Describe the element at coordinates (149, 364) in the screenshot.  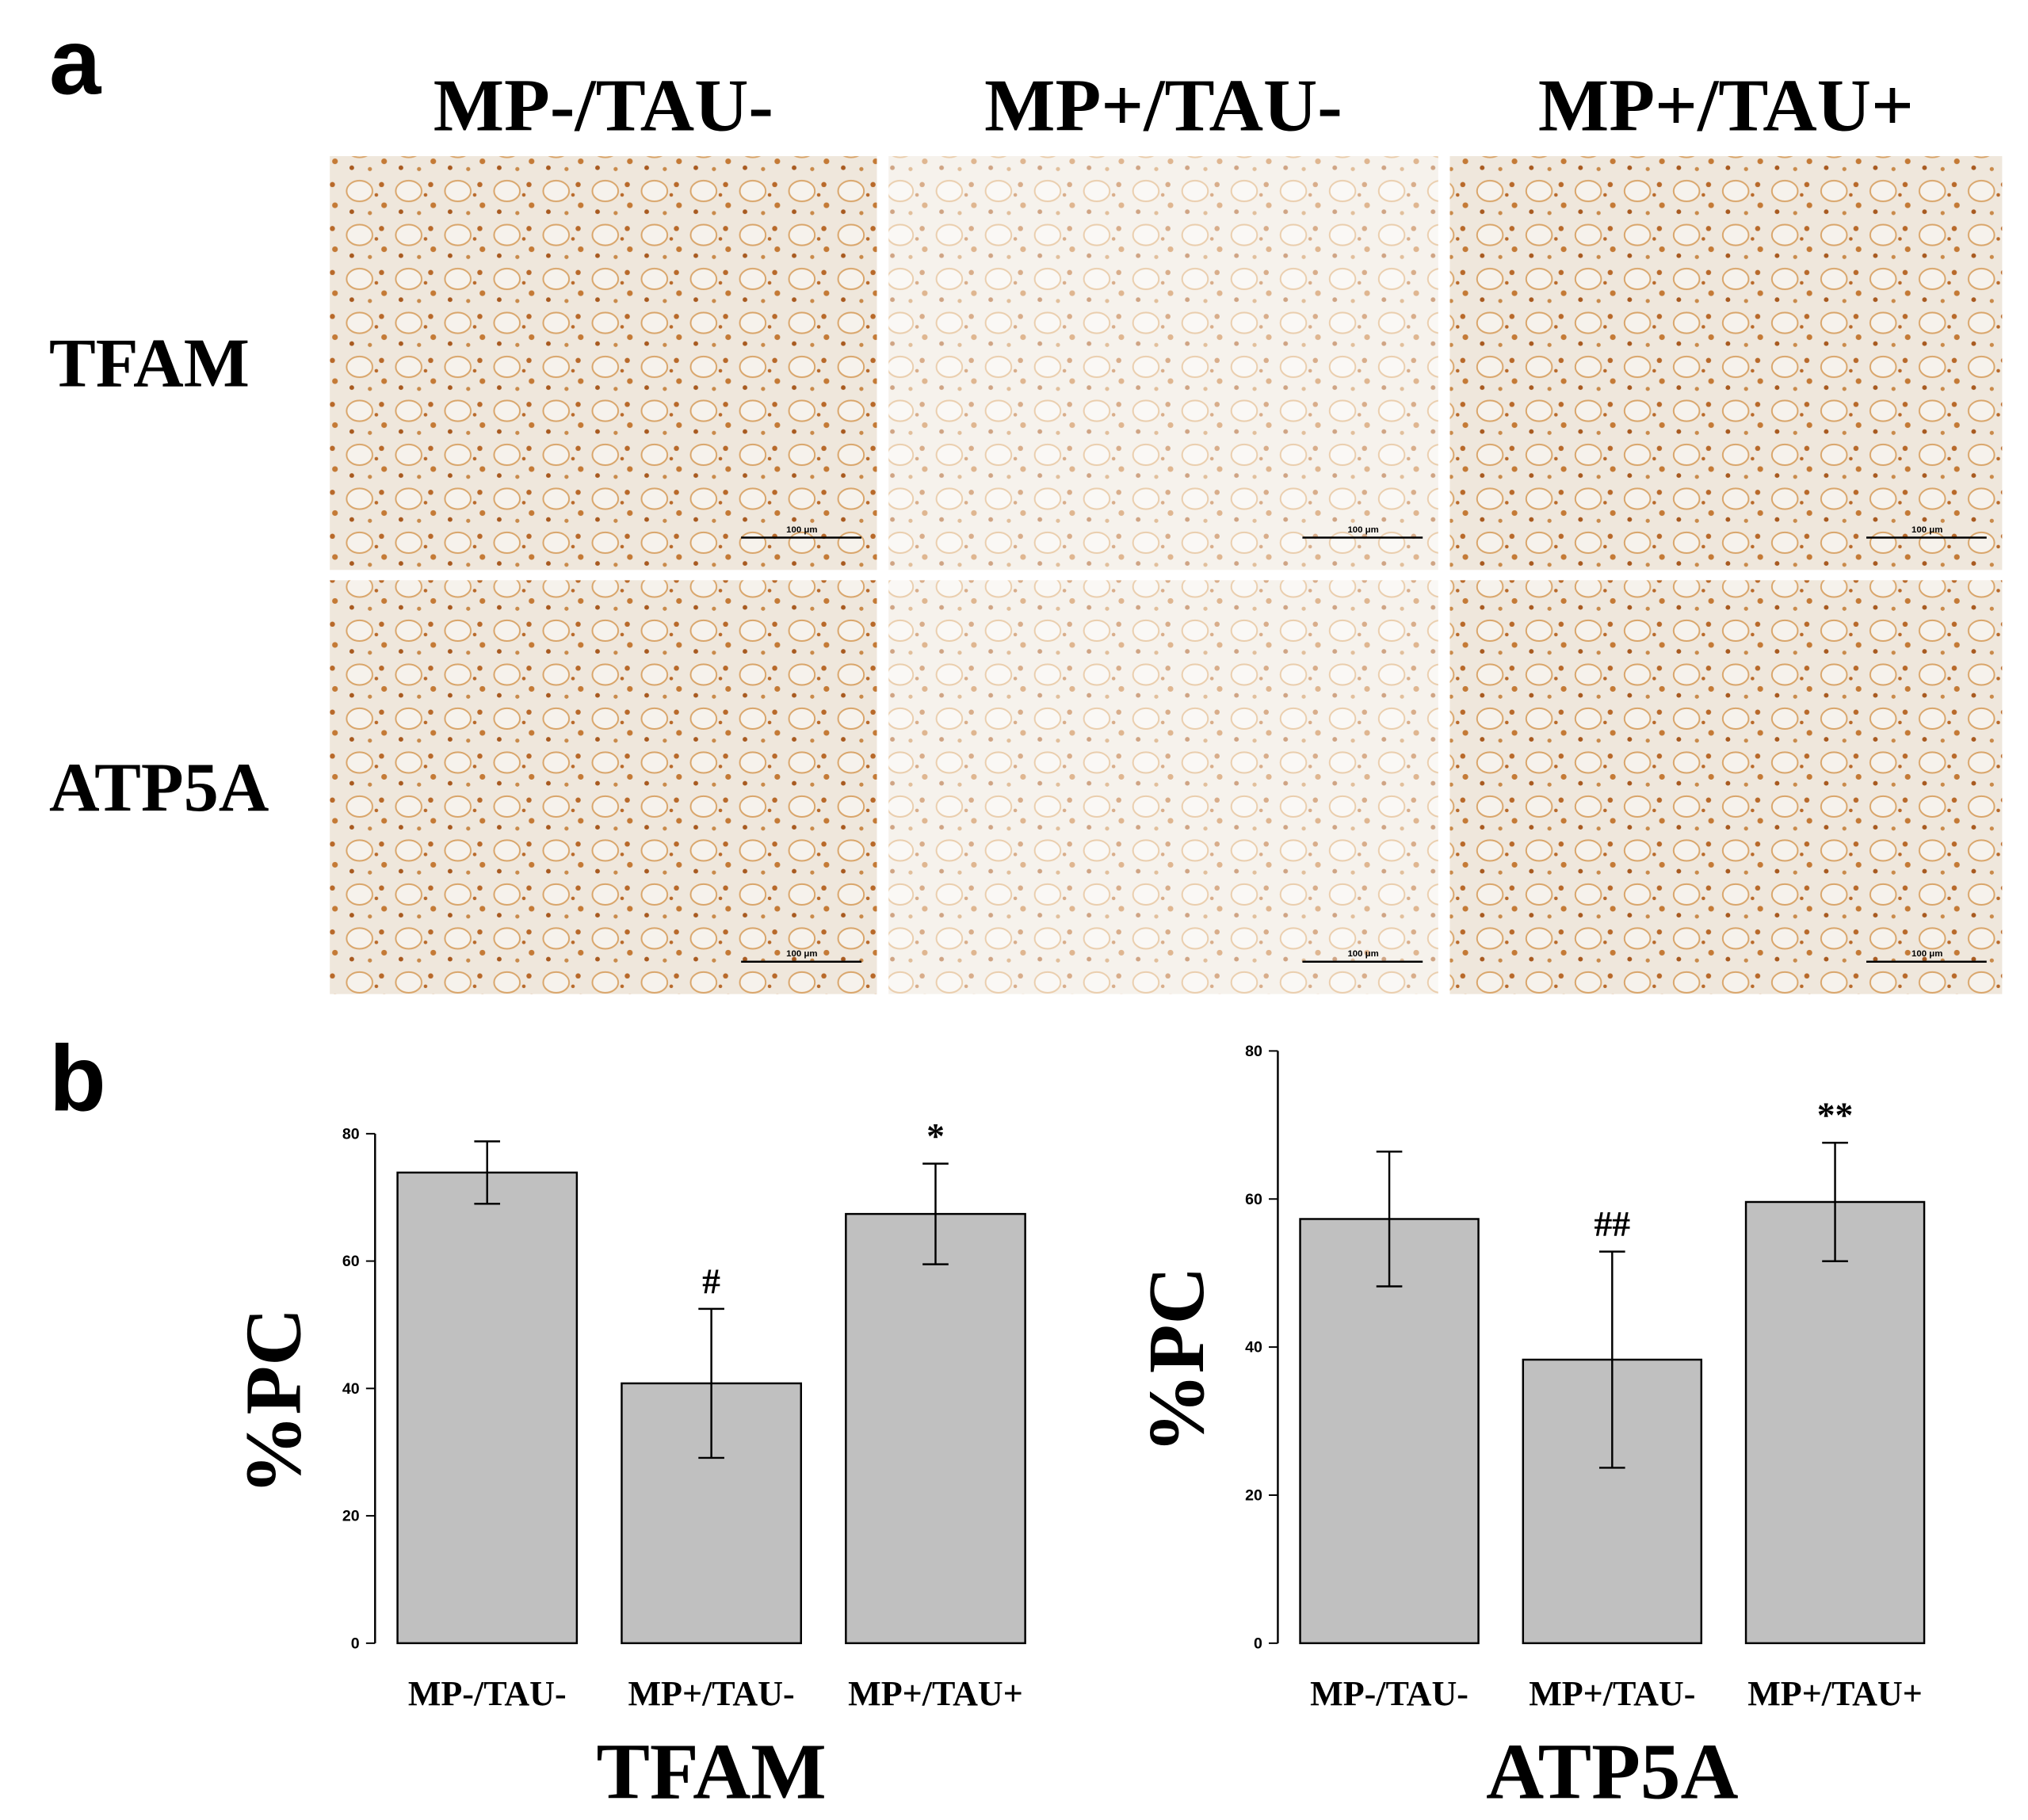
I see `row-label: TFAM` at that location.